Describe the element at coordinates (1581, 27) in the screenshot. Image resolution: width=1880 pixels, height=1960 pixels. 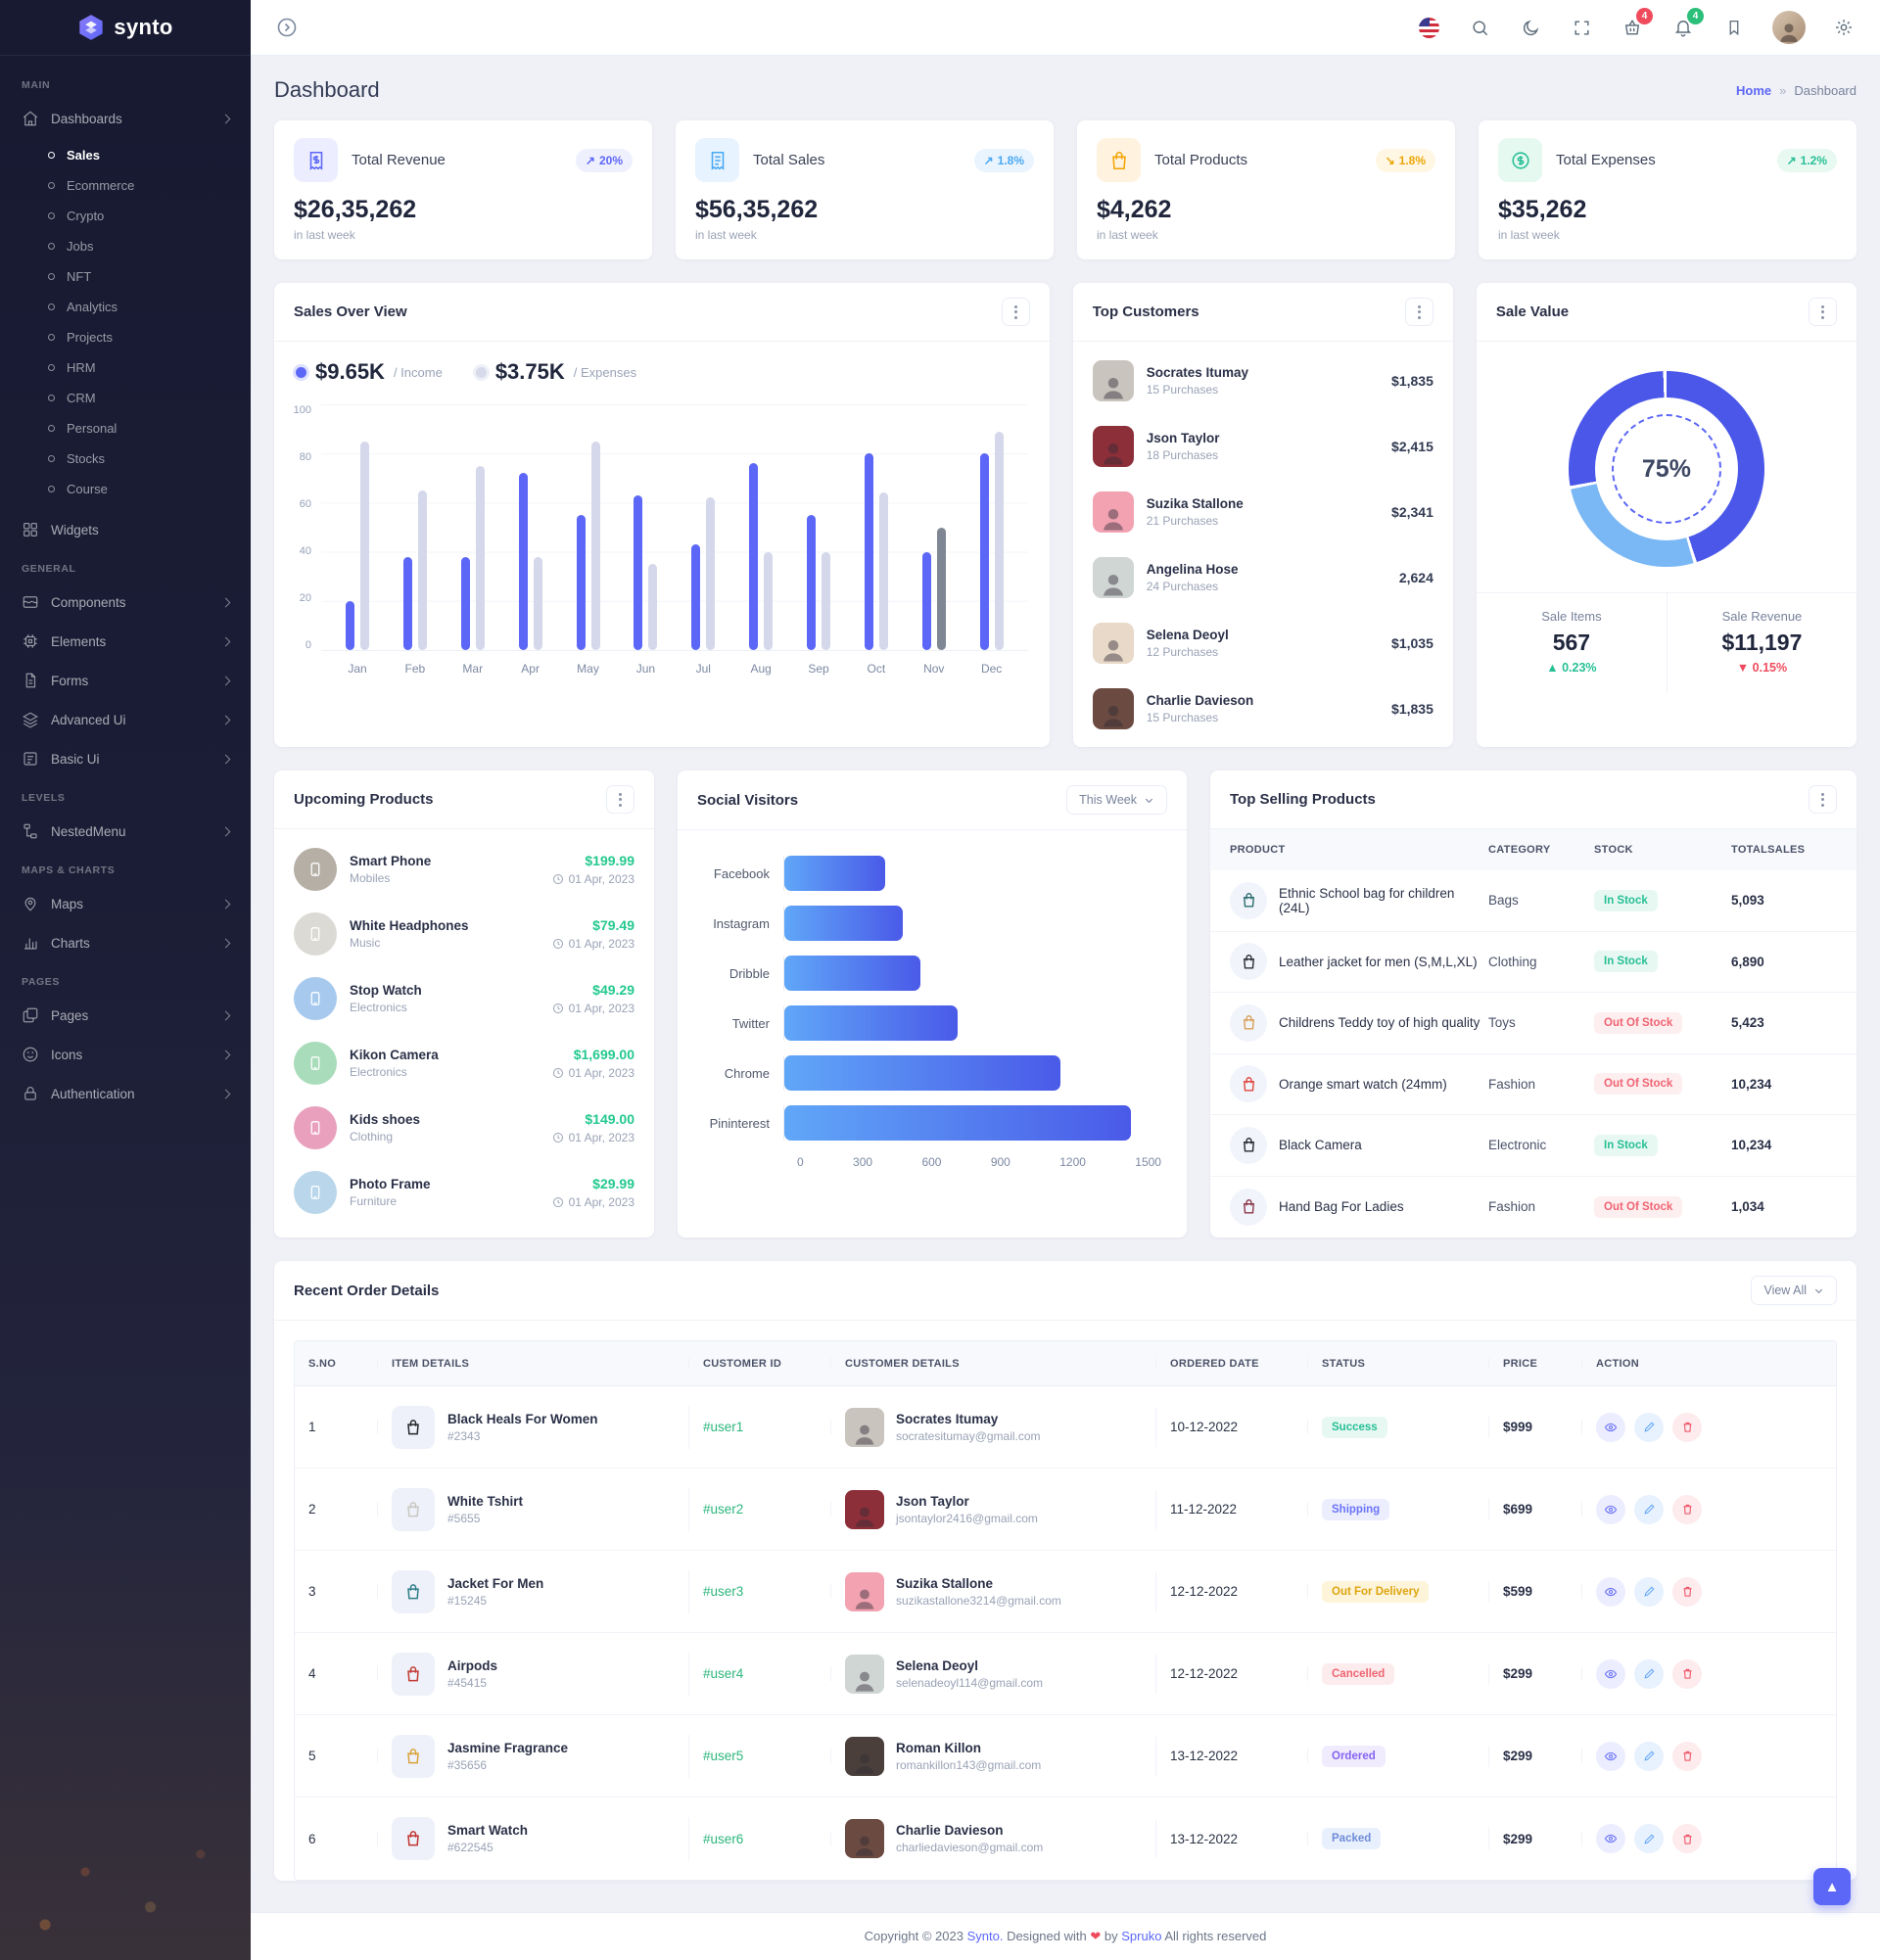
I see `fullscreen-button` at that location.